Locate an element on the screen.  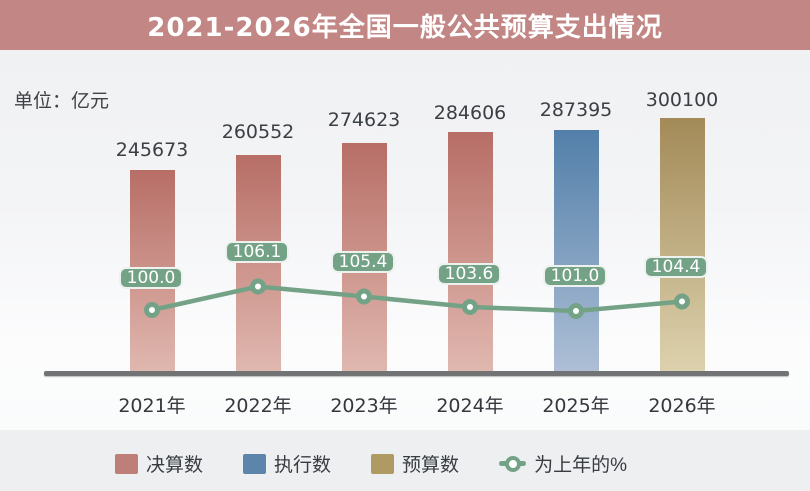
legend-label: 执行数 is located at coordinates (303, 465).